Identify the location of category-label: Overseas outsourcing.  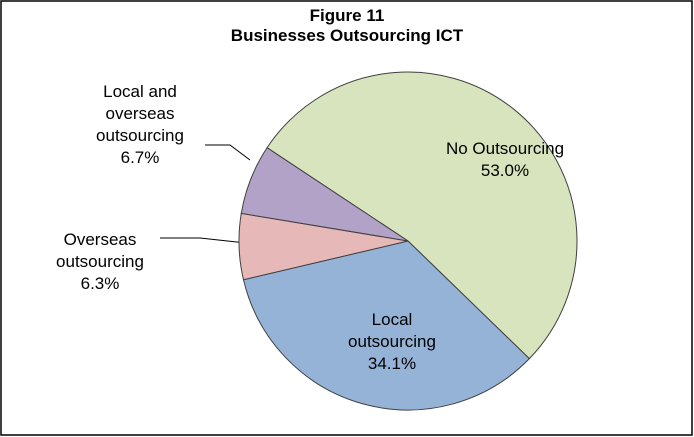
(100, 250).